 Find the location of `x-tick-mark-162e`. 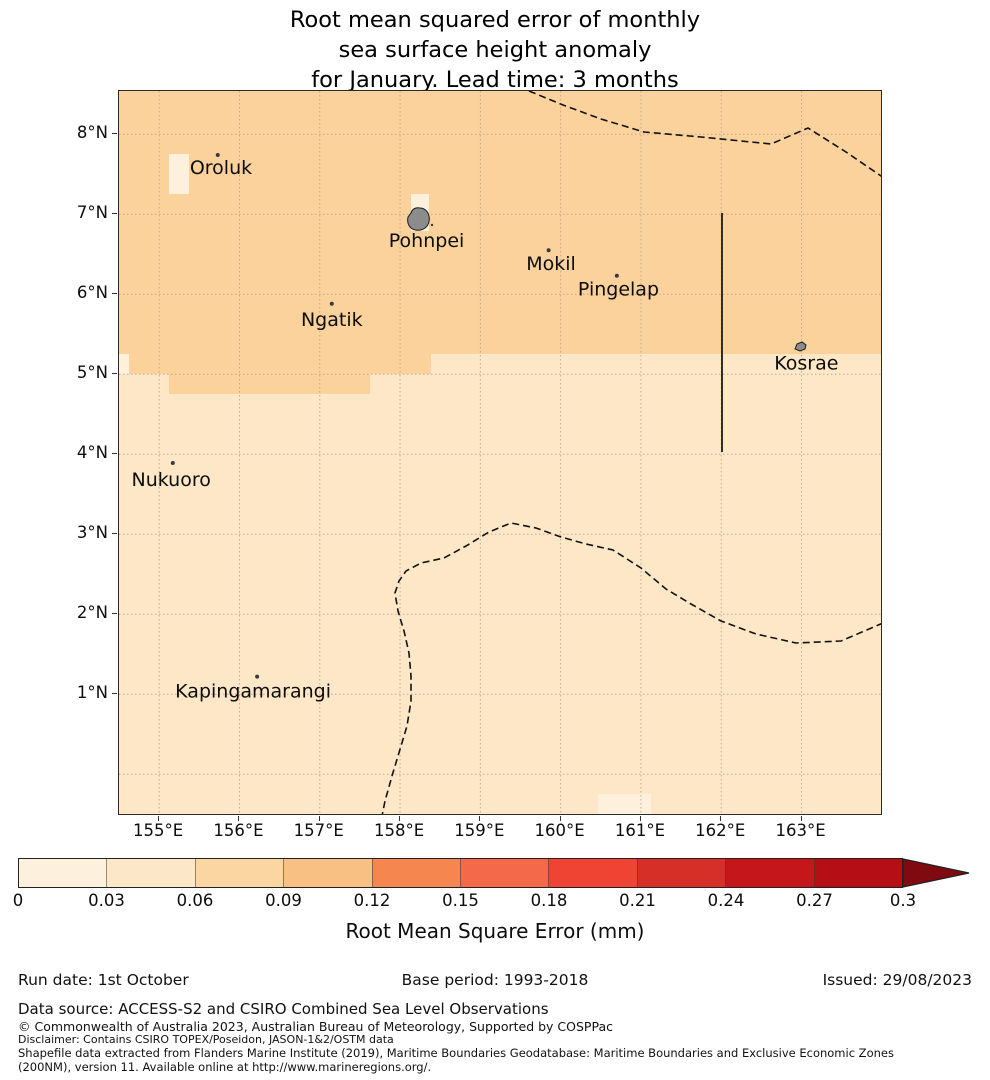

x-tick-mark-162e is located at coordinates (721, 818).